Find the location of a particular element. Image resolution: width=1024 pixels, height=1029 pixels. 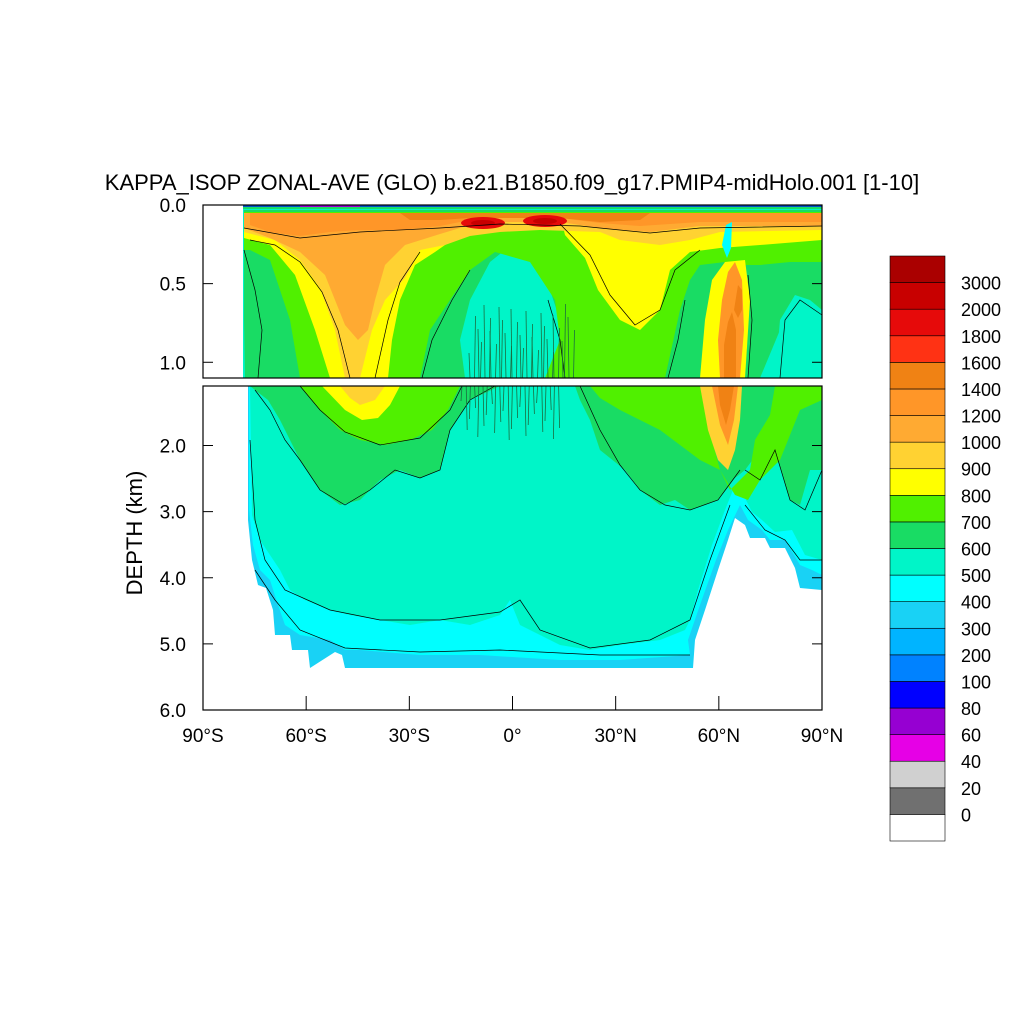

field-band-1400-1600-60n-upper is located at coordinates (738, 301).